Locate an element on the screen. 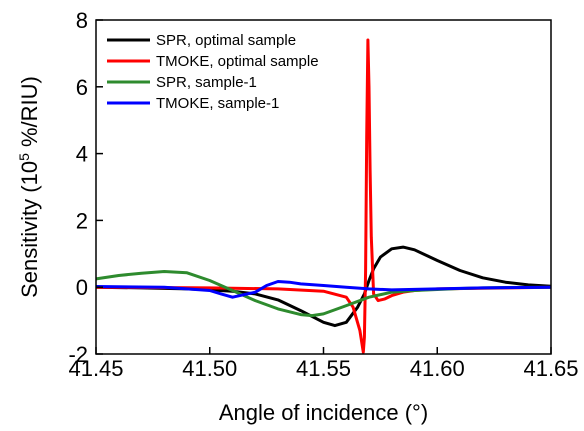 Image resolution: width=584 pixels, height=431 pixels. y-axis-title: Sensitivity (105 %/RIU) is located at coordinates (29, 187).